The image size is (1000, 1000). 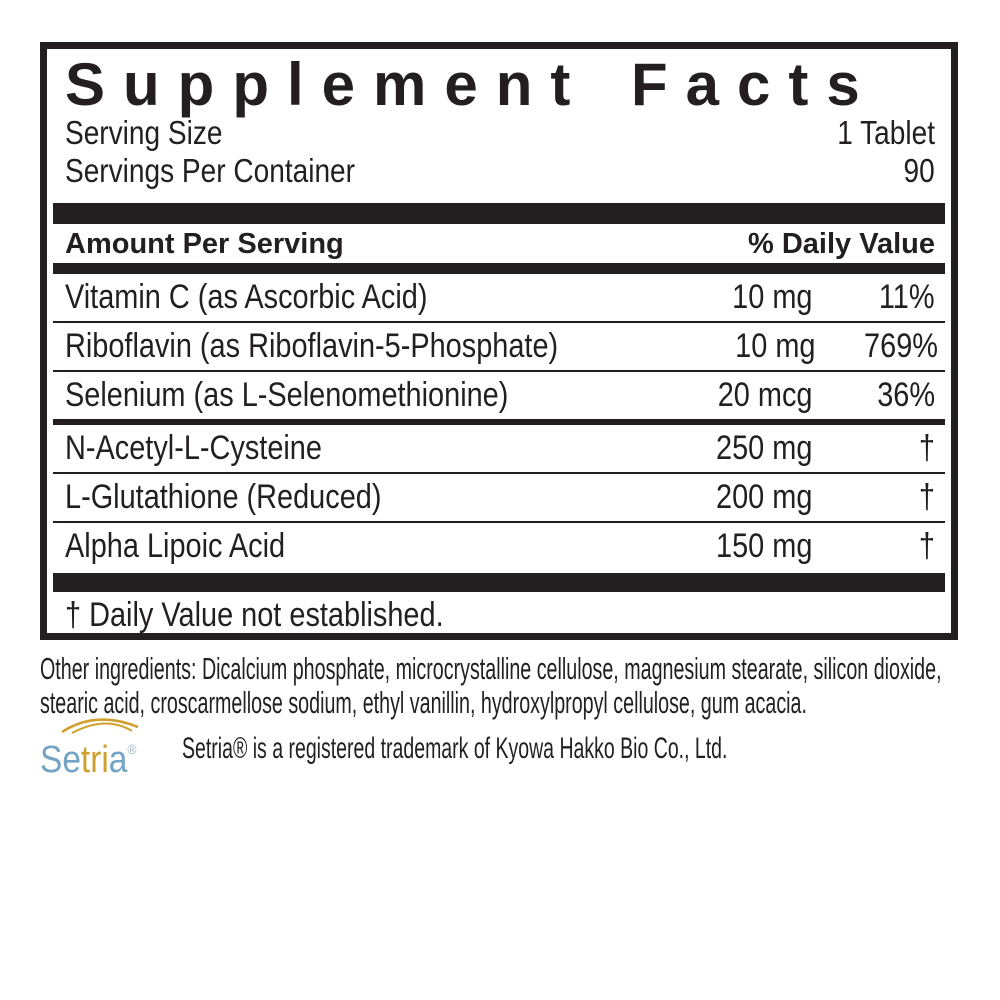 I want to click on nutrient-amount: 150 mg, so click(x=763, y=546).